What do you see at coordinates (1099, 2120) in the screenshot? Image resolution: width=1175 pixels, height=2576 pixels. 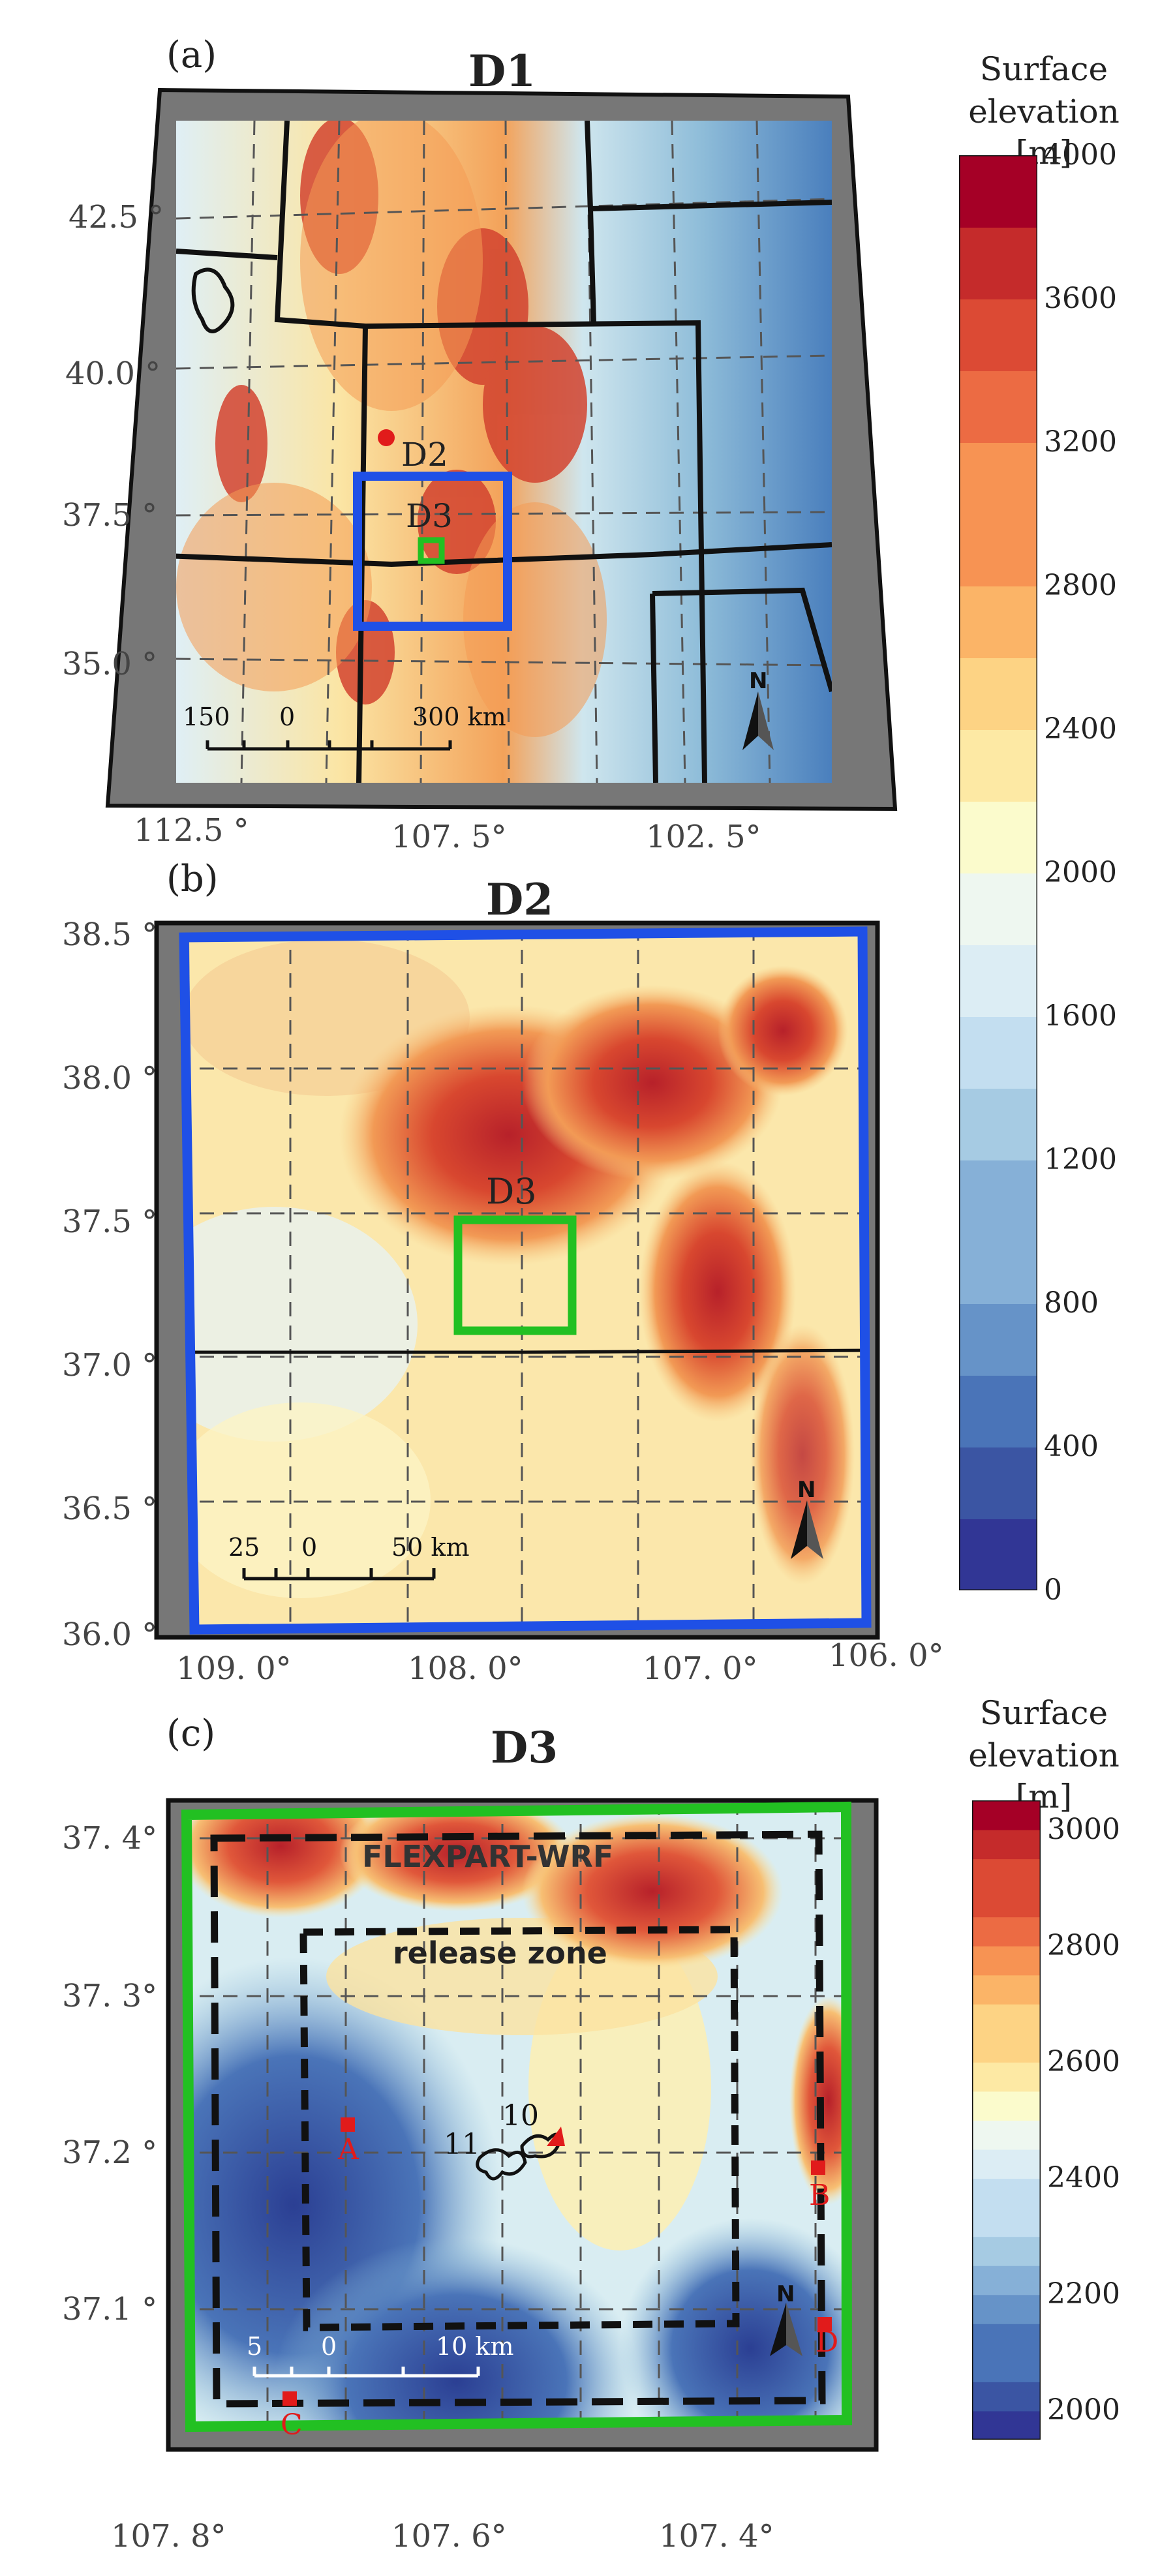 I see `colorbar-bottom-ticks: 3000 2800 2600 2400 2200 2000` at bounding box center [1099, 2120].